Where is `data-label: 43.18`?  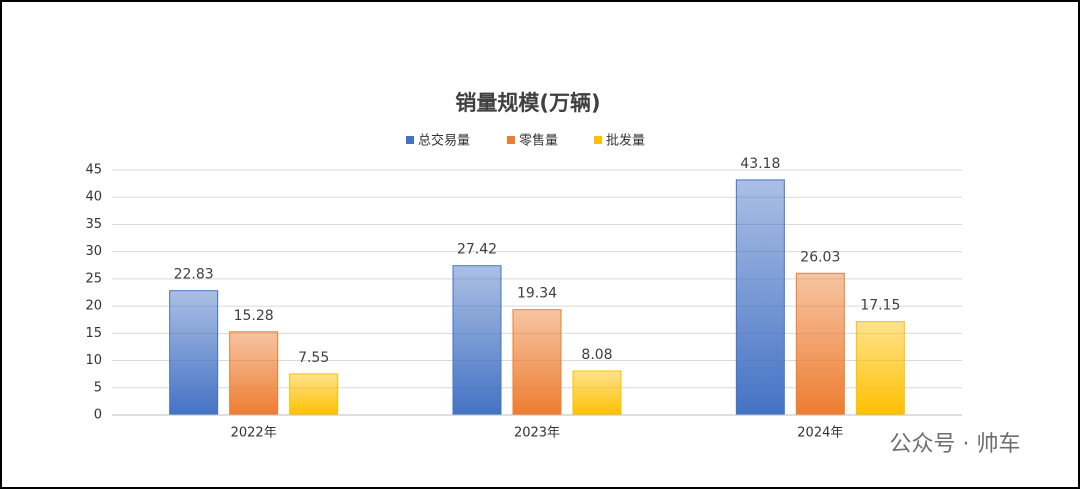 data-label: 43.18 is located at coordinates (760, 164).